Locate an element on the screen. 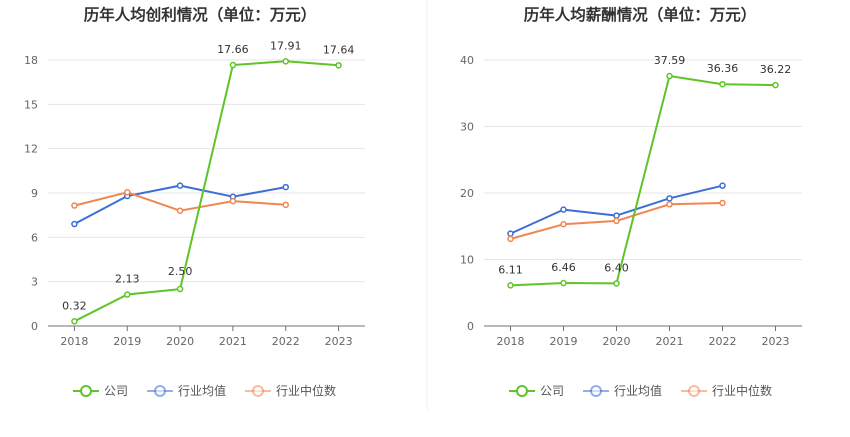 The width and height of the screenshot is (850, 437). chart-title: 历年人均薪酬情况（单位：万元） is located at coordinates (640, 14).